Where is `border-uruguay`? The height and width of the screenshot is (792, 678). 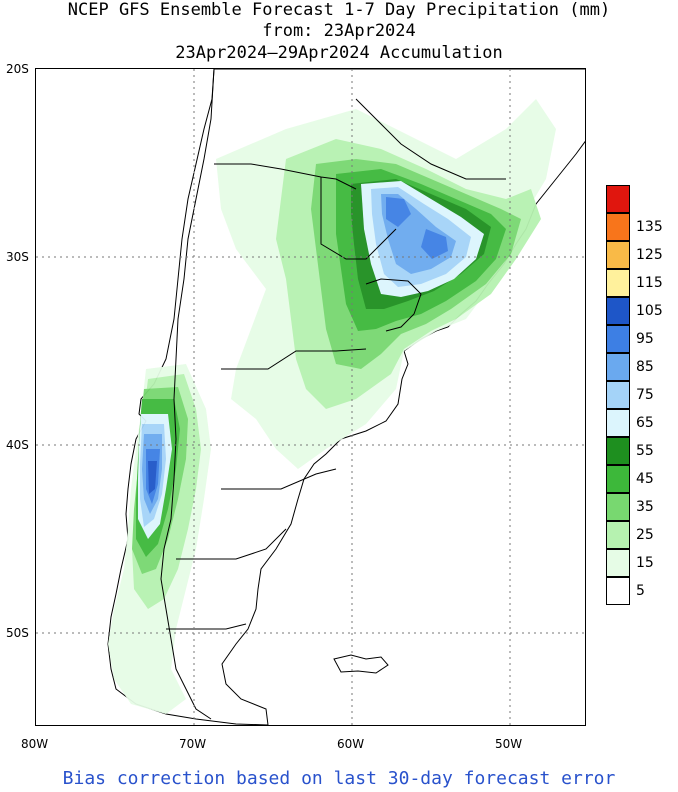 border-uruguay is located at coordinates (393, 305).